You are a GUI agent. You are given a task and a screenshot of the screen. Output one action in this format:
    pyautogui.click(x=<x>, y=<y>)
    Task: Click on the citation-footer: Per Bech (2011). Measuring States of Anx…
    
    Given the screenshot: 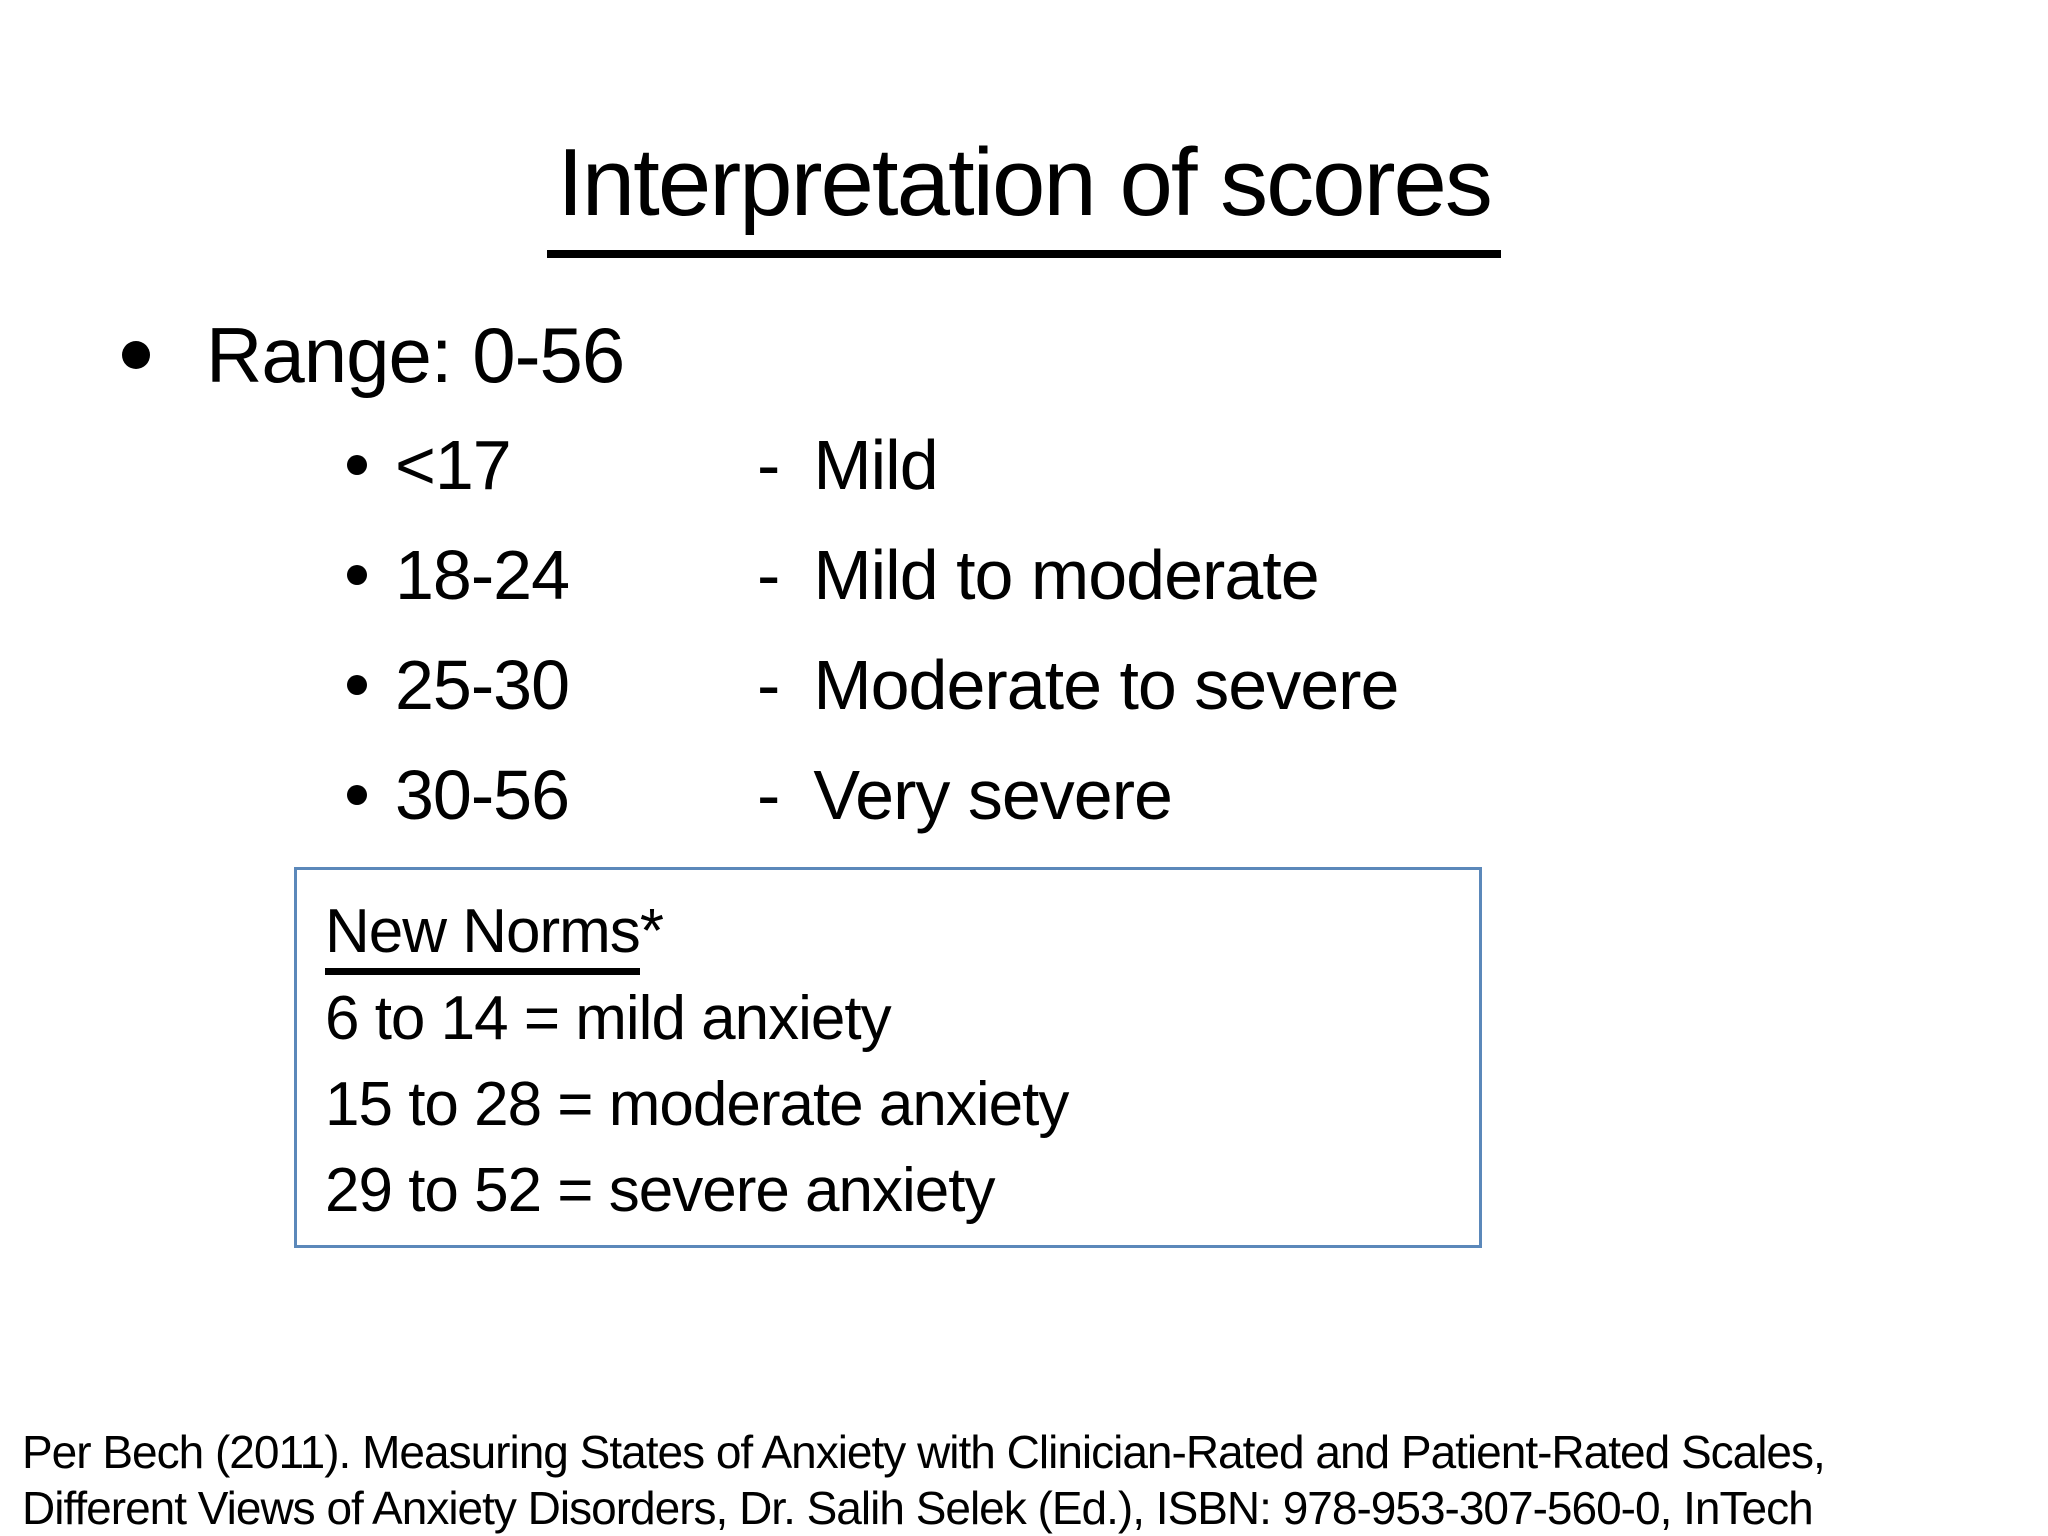 What is the action you would take?
    pyautogui.click(x=1022, y=1480)
    